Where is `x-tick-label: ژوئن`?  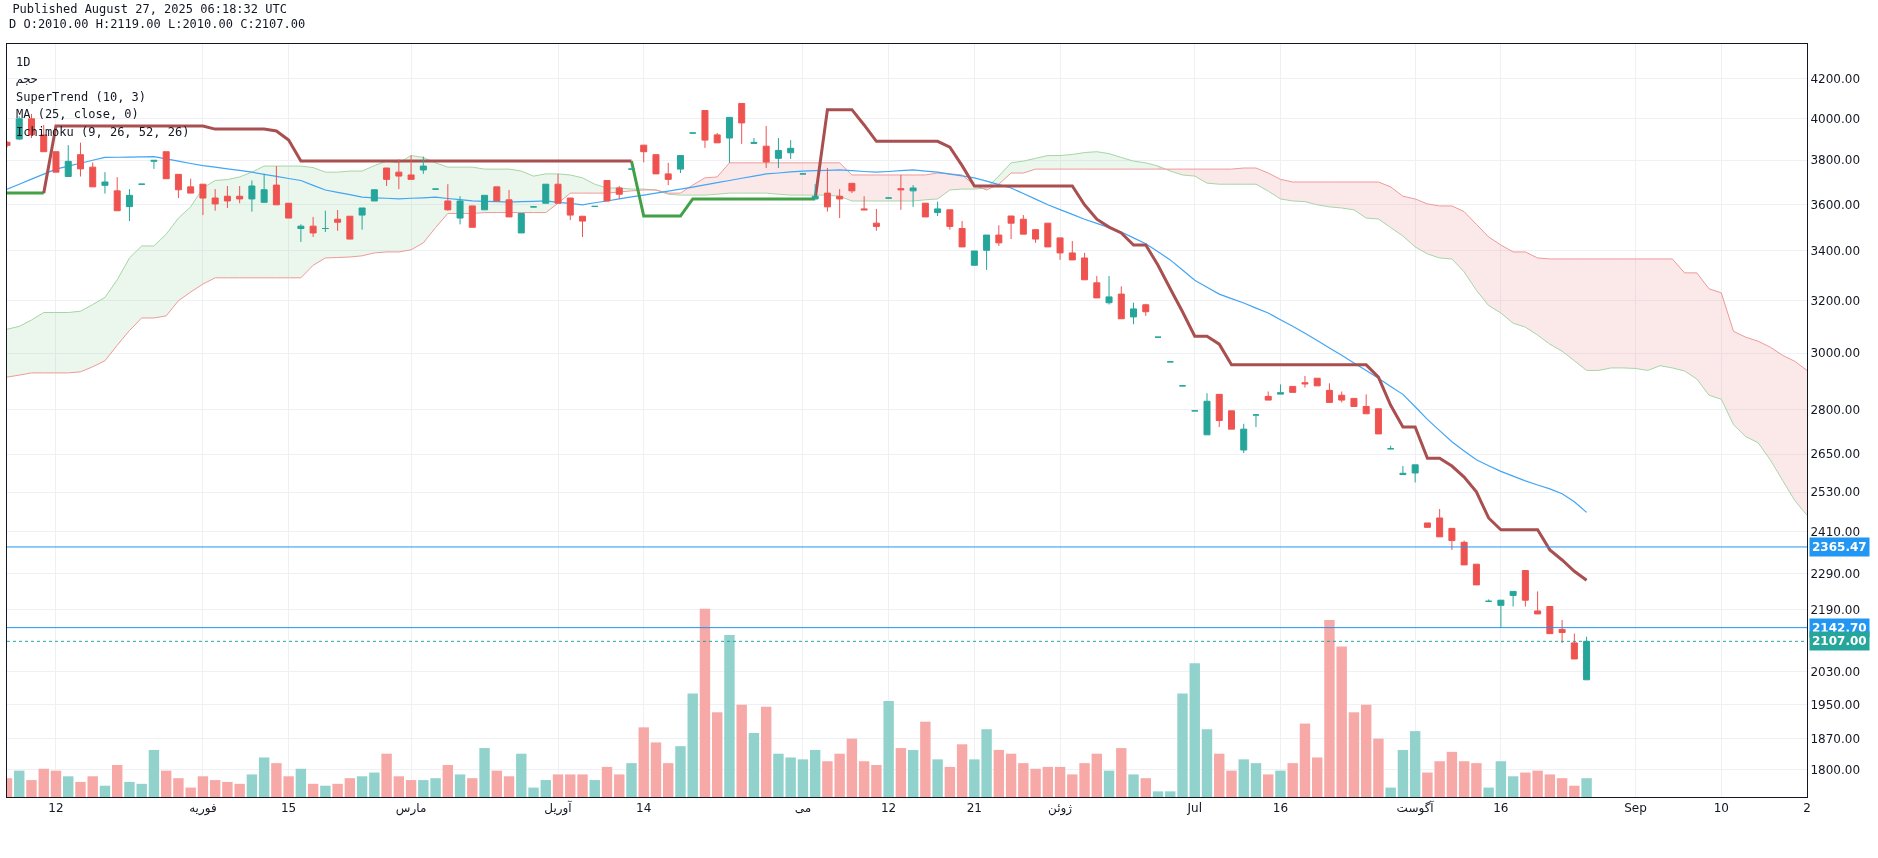
x-tick-label: ژوئن is located at coordinates (1060, 809).